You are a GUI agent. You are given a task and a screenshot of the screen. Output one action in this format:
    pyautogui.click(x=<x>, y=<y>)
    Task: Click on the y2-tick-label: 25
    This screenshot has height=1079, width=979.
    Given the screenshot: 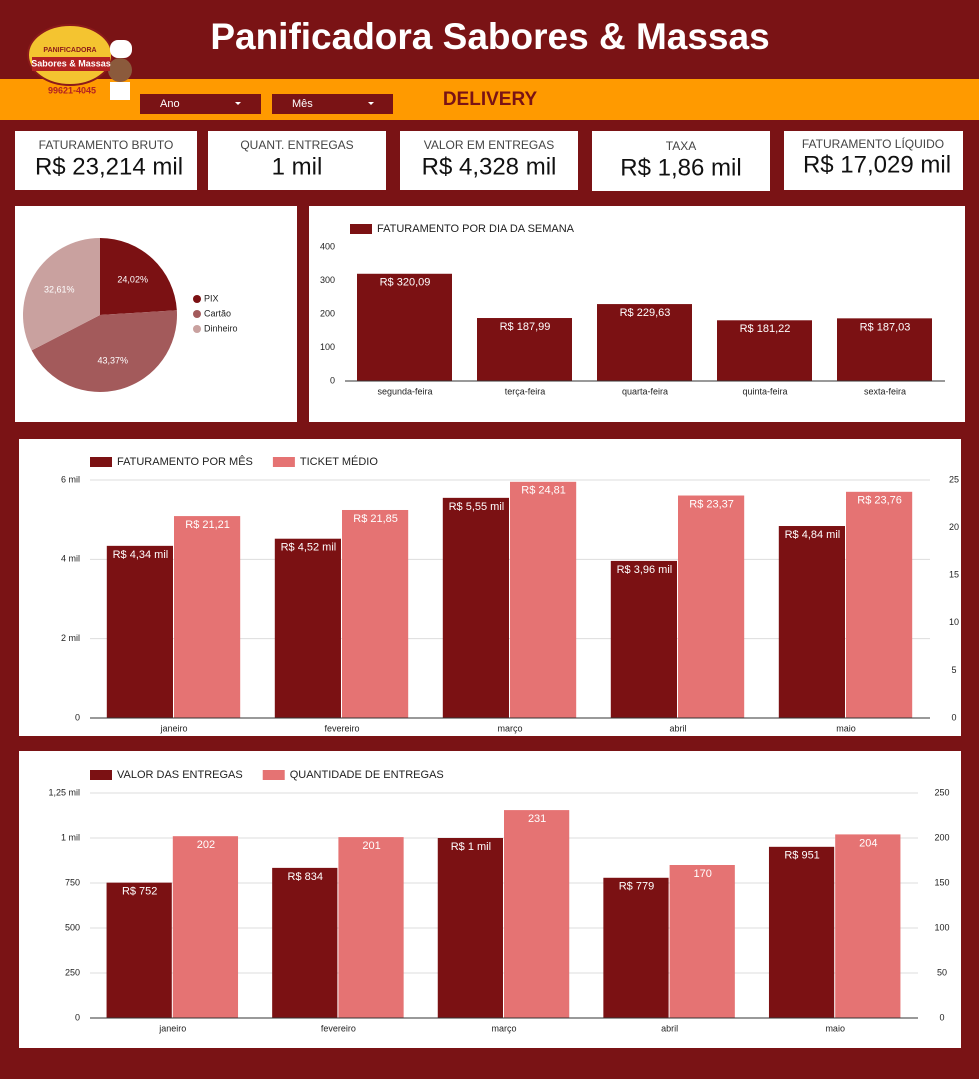 What is the action you would take?
    pyautogui.click(x=954, y=479)
    